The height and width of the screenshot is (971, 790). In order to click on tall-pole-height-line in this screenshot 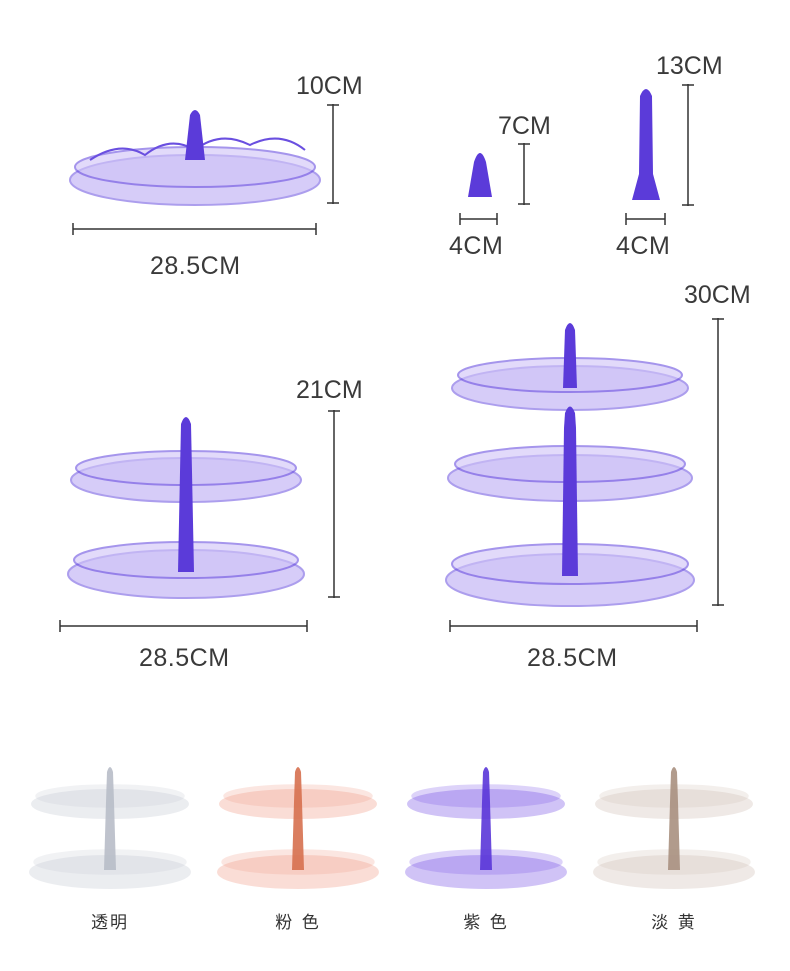, I will do `click(688, 145)`.